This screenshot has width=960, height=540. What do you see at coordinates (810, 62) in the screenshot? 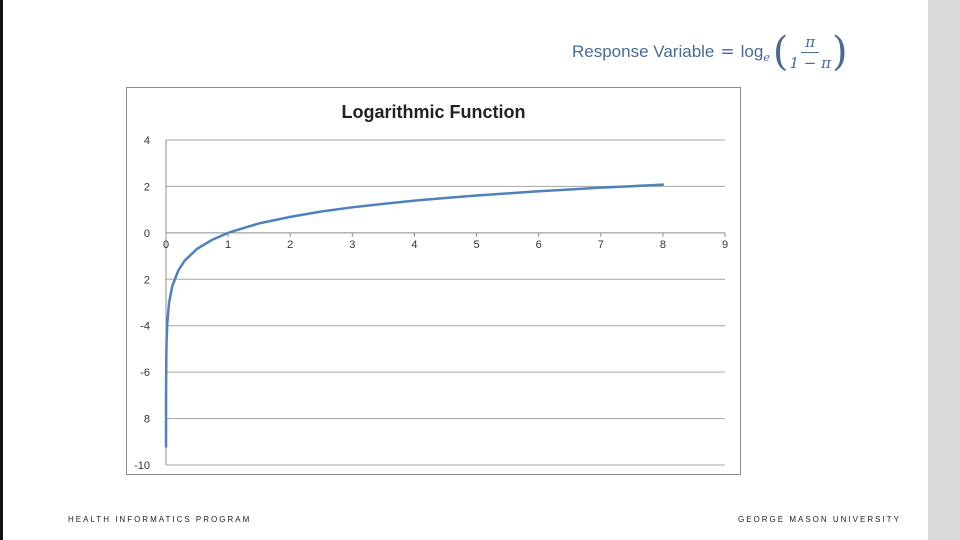
I see `formula-denominator: 1 − π` at bounding box center [810, 62].